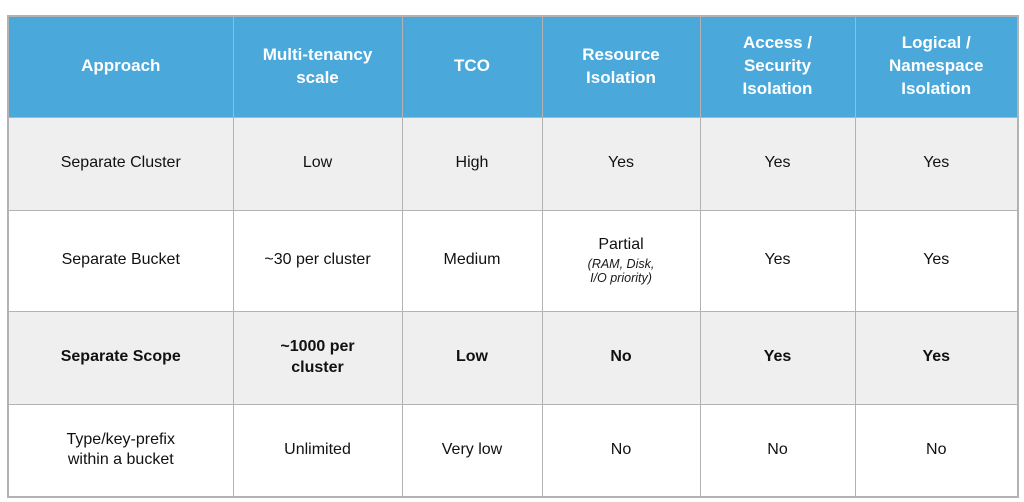 The height and width of the screenshot is (502, 1024). I want to click on approach-cell: Separate Cluster, so click(120, 163).